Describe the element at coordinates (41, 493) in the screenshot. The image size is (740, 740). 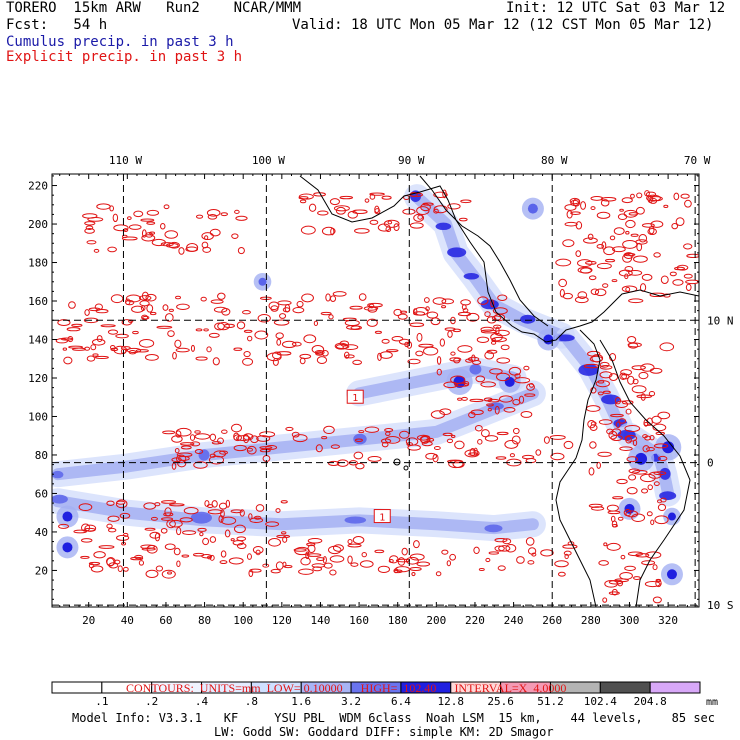
I see `y-tick-label: 60` at that location.